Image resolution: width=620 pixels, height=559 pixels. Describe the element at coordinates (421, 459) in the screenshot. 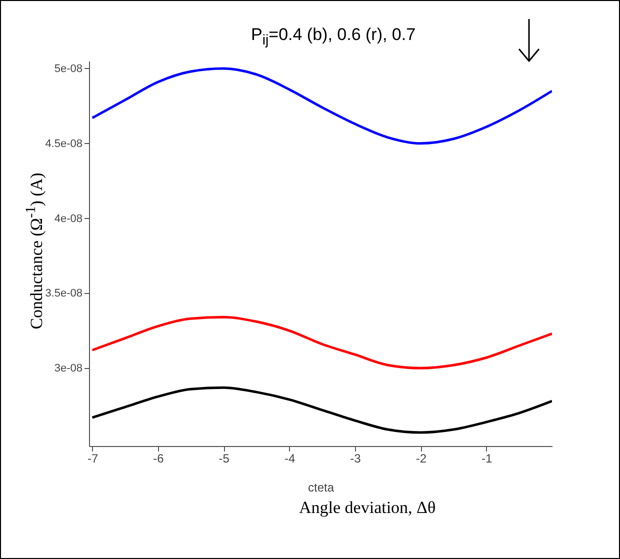

I see `x-tick-label: -2` at that location.